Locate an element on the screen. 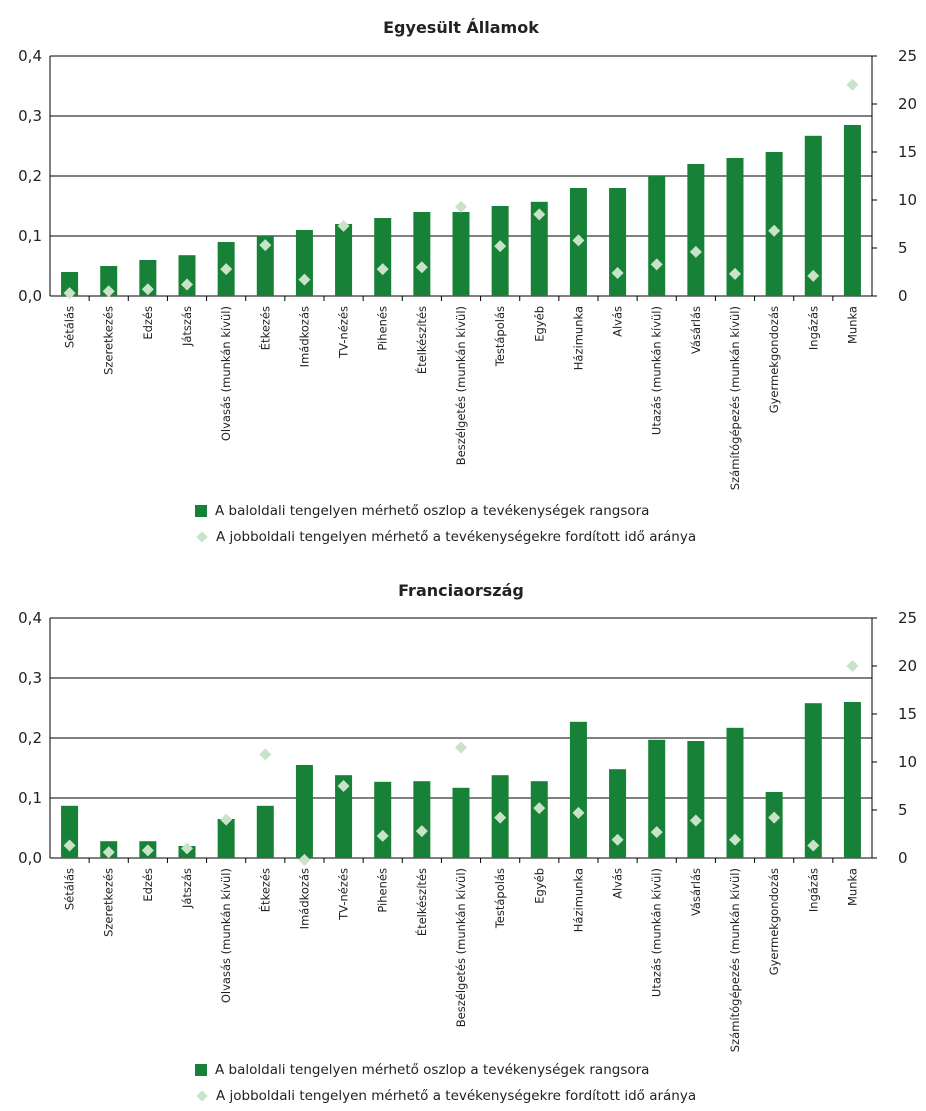 This screenshot has height=1111, width=926. x-tick-label: Imádkozás is located at coordinates (304, 336).